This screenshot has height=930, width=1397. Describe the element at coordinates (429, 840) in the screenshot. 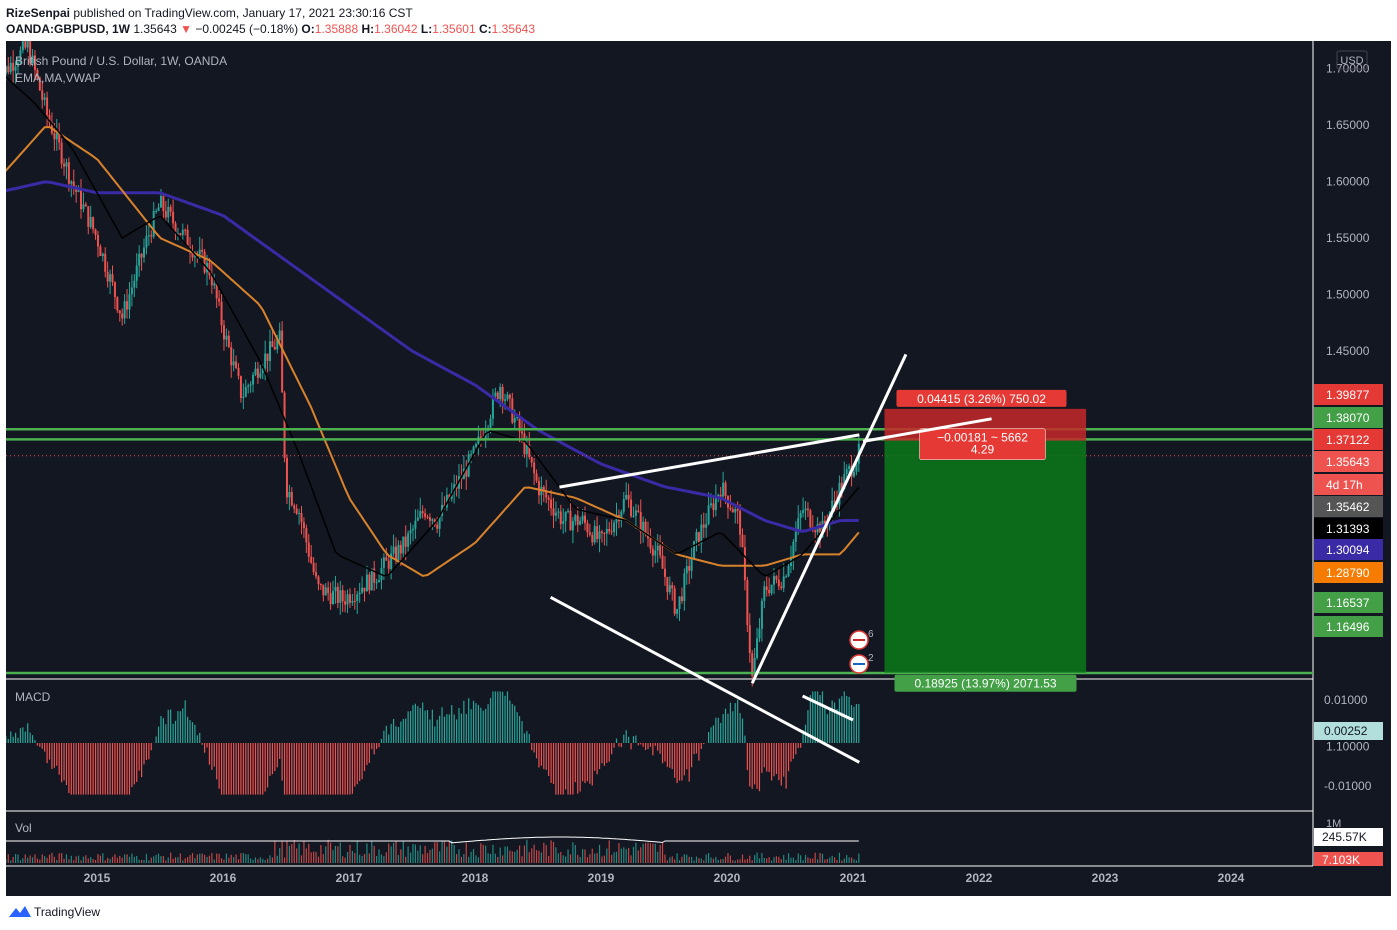

I see `volume-average-line` at that location.